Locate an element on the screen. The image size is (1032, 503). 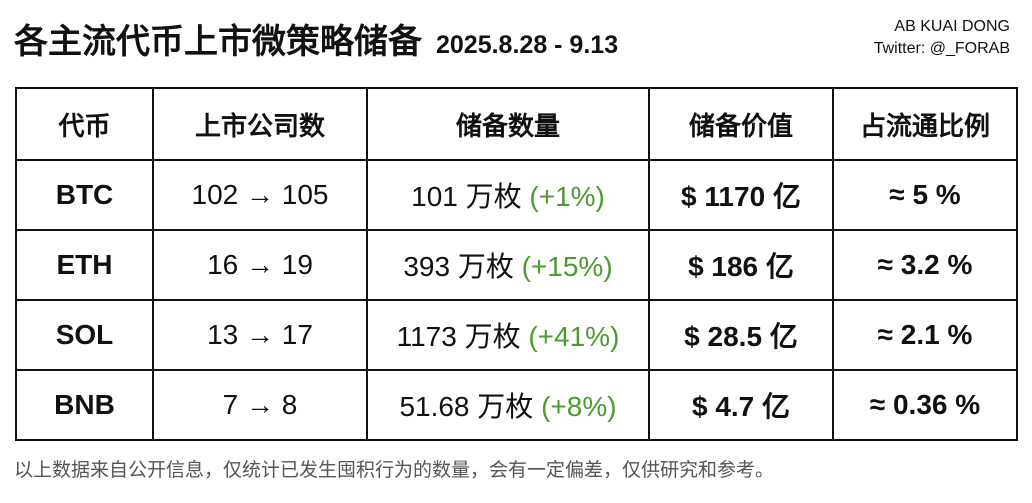
title-text: 各主流代币上市微策略储备 is located at coordinates (218, 42).